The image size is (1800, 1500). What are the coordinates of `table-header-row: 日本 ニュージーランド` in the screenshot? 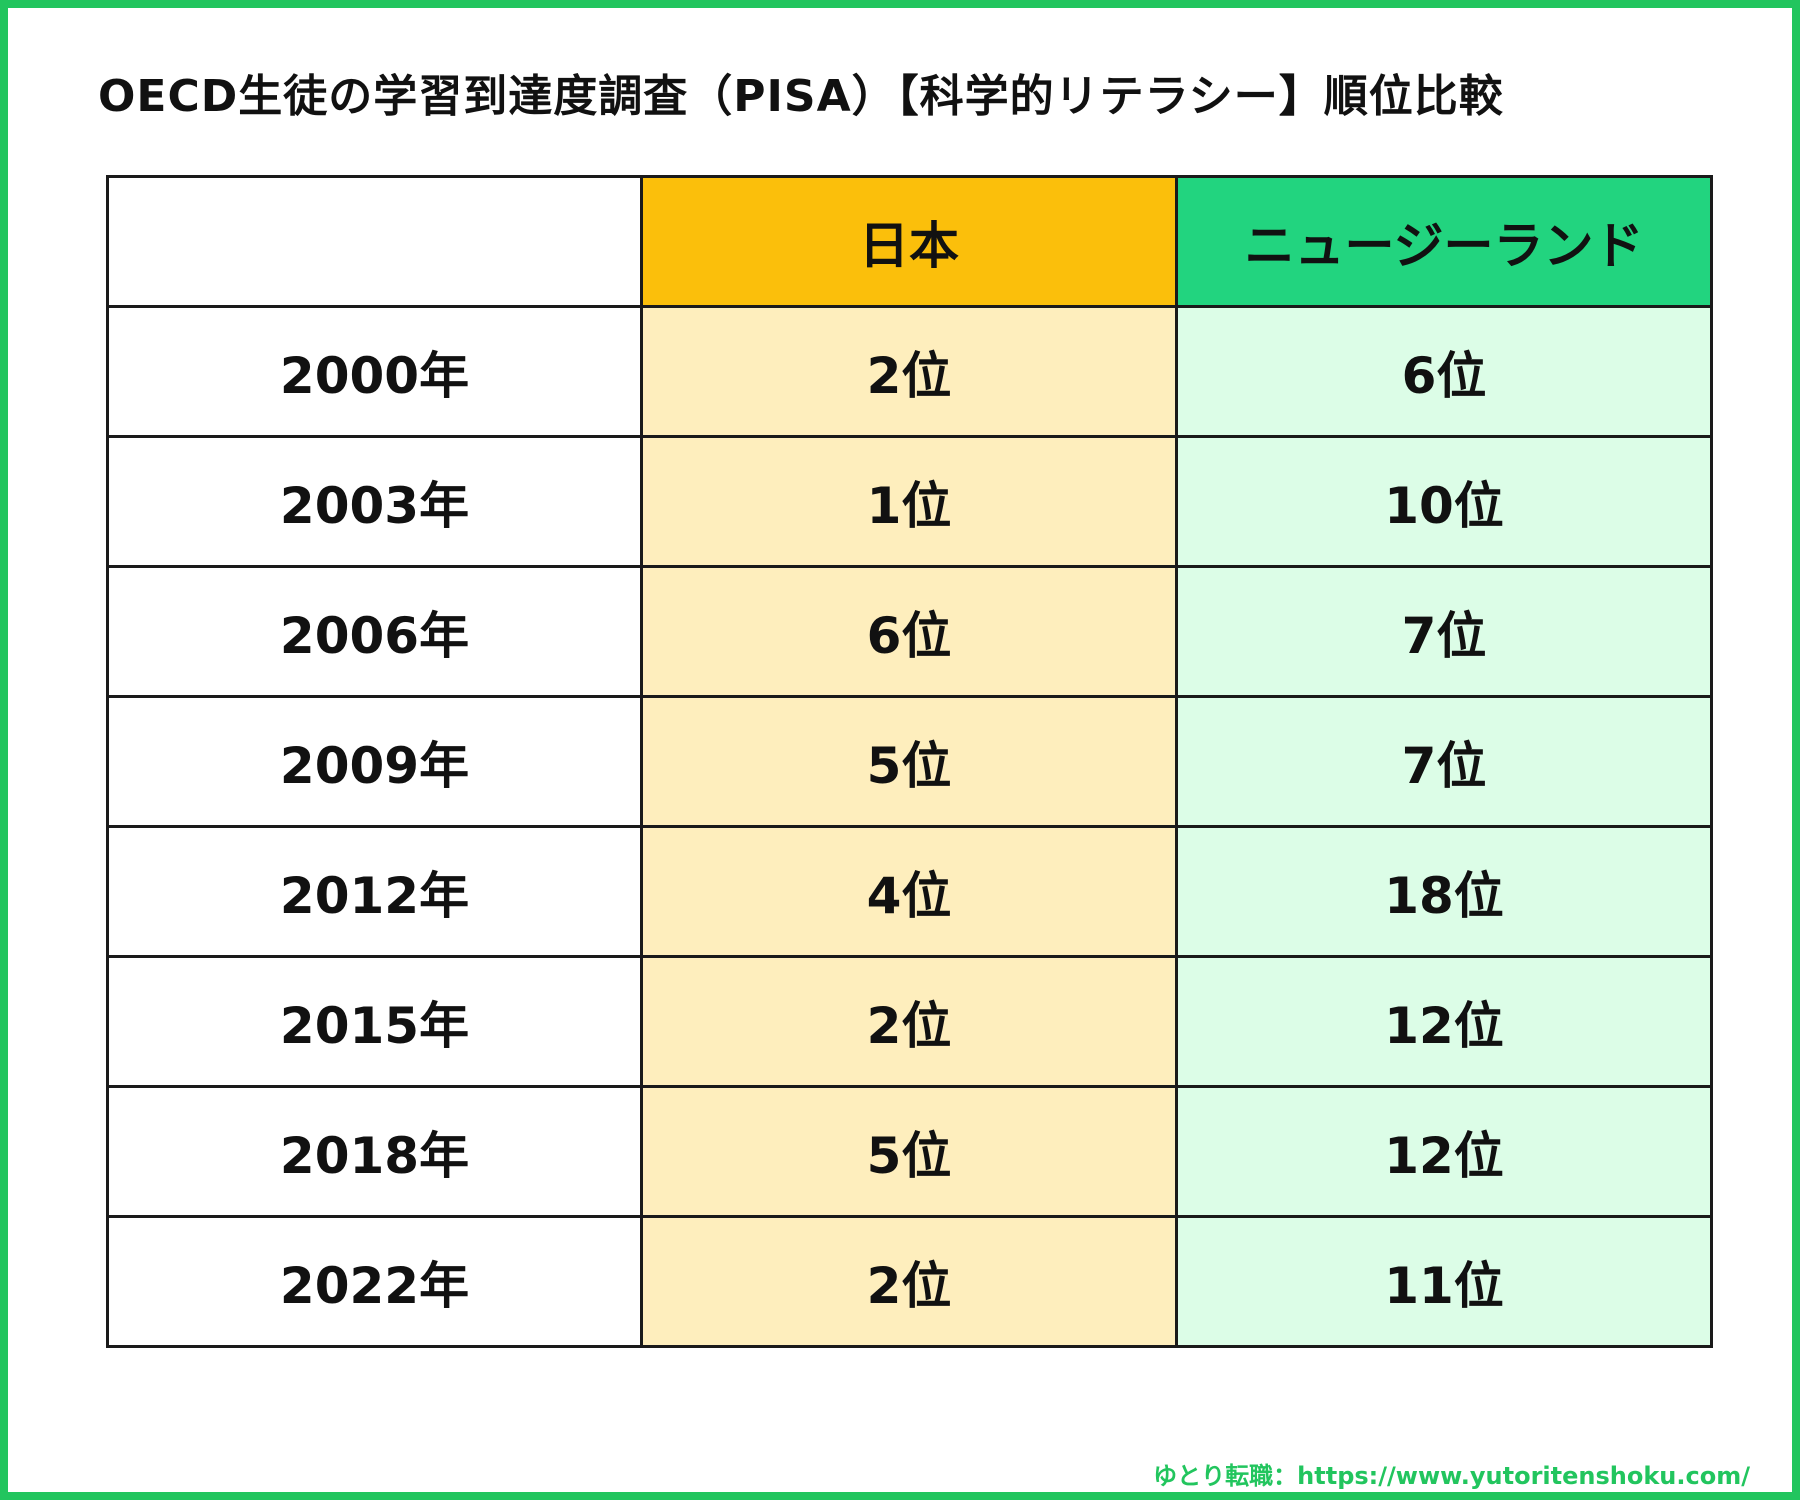 It's located at (909, 241).